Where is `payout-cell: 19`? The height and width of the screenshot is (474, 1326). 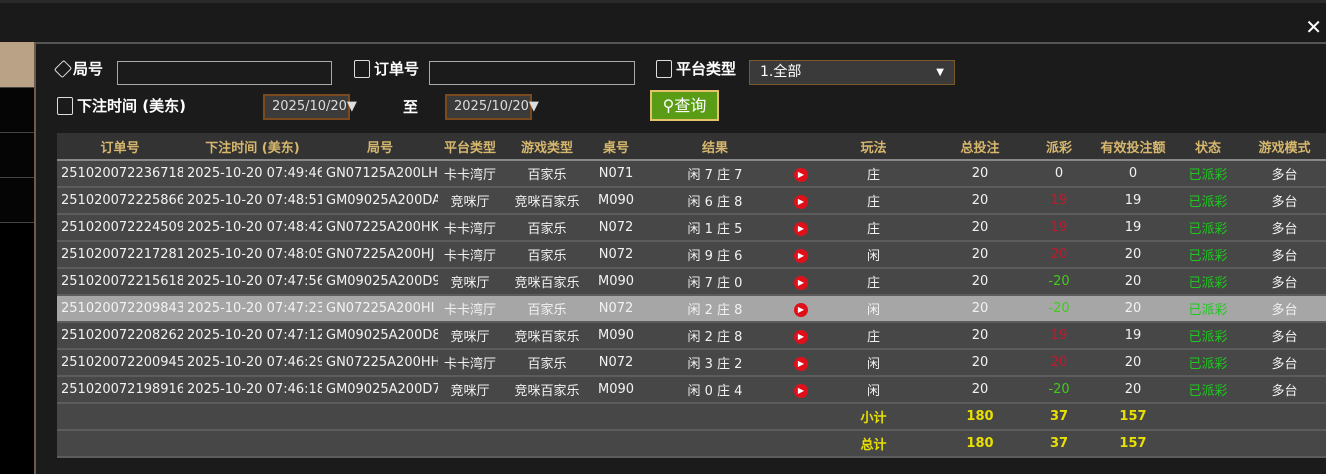 payout-cell: 19 is located at coordinates (1059, 201).